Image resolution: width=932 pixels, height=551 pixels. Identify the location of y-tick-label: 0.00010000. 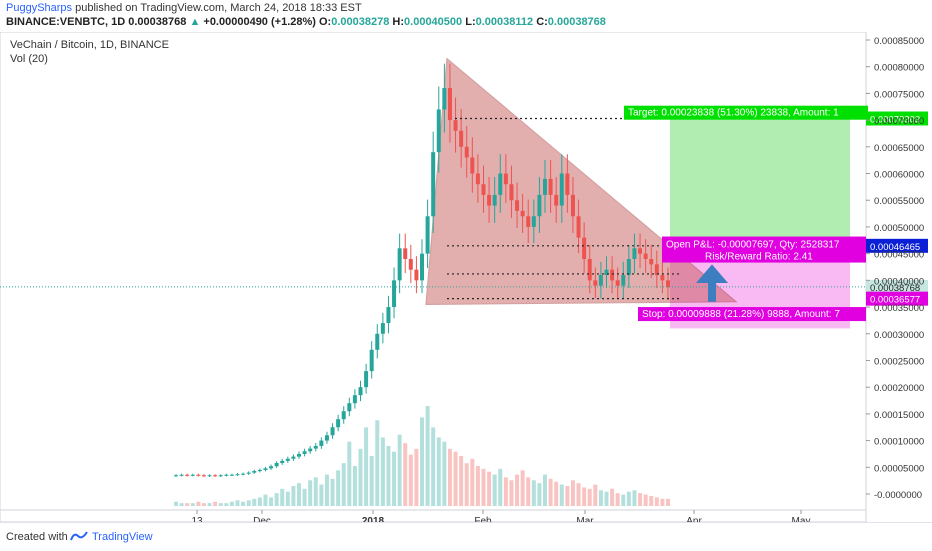
(899, 442).